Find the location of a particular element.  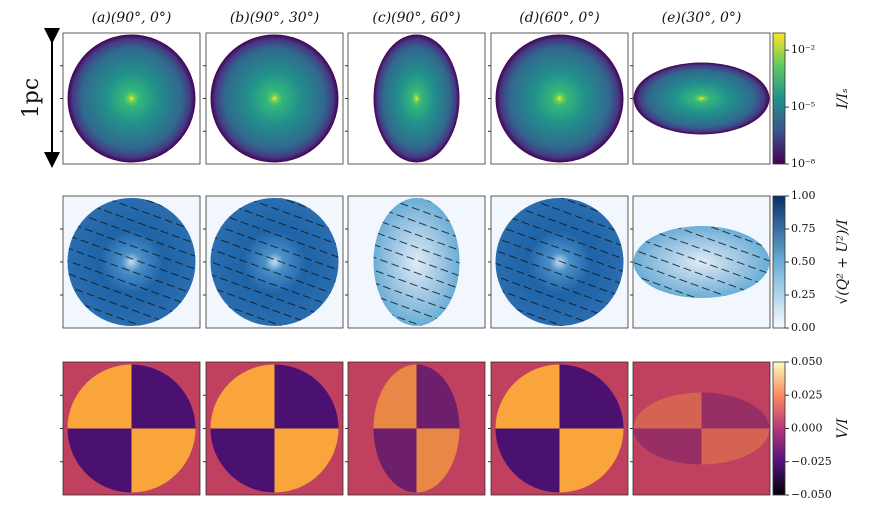

colorbar-label: I/Iₛ is located at coordinates (843, 99).